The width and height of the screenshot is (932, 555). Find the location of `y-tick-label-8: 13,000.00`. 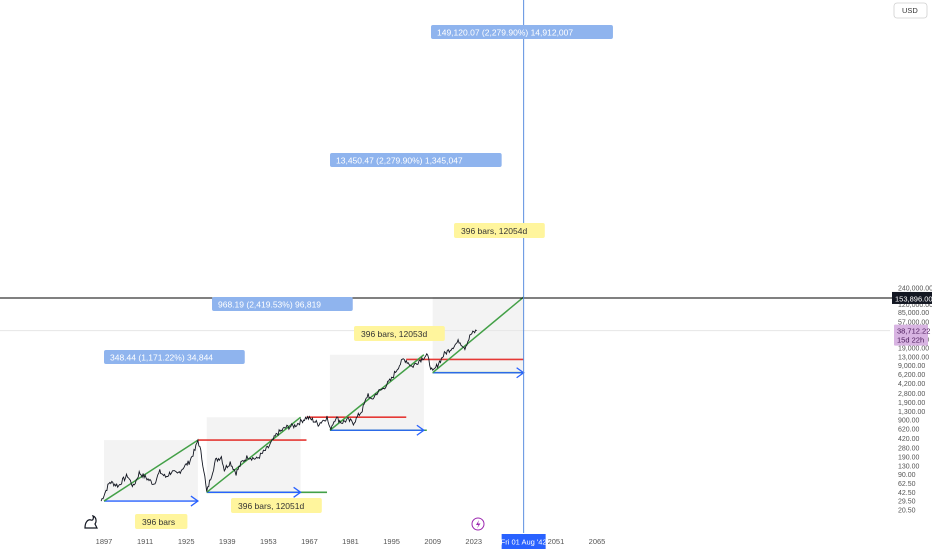

y-tick-label-8: 13,000.00 is located at coordinates (913, 357).